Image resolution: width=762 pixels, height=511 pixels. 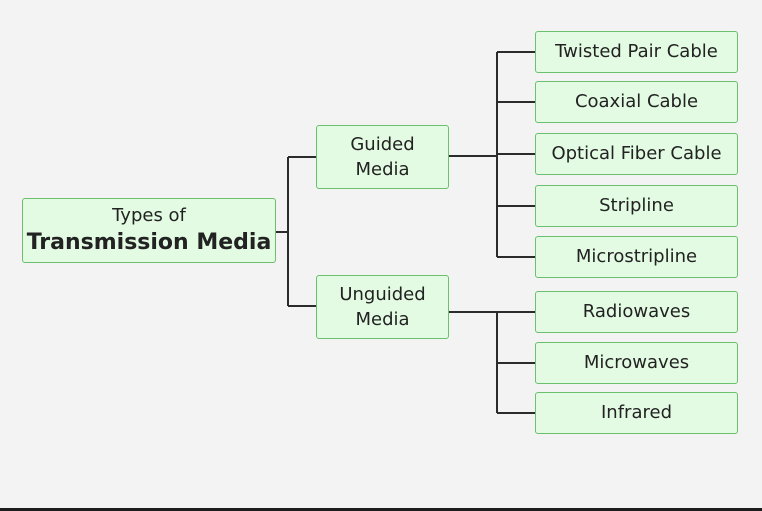 I want to click on leaf-label: Microwaves, so click(x=636, y=363).